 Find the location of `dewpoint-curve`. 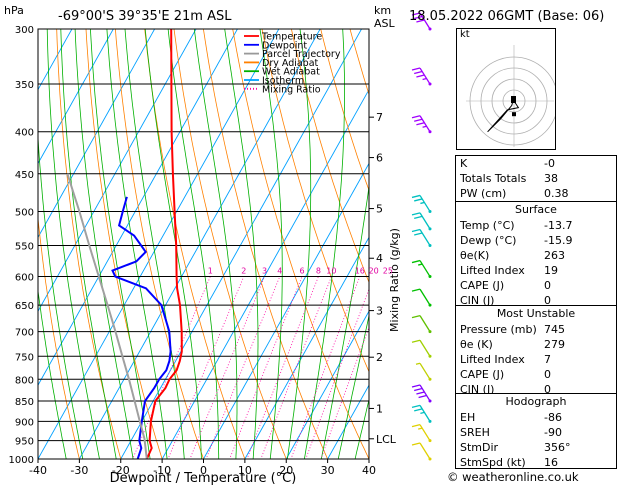

dewpoint-curve is located at coordinates (141, 327).